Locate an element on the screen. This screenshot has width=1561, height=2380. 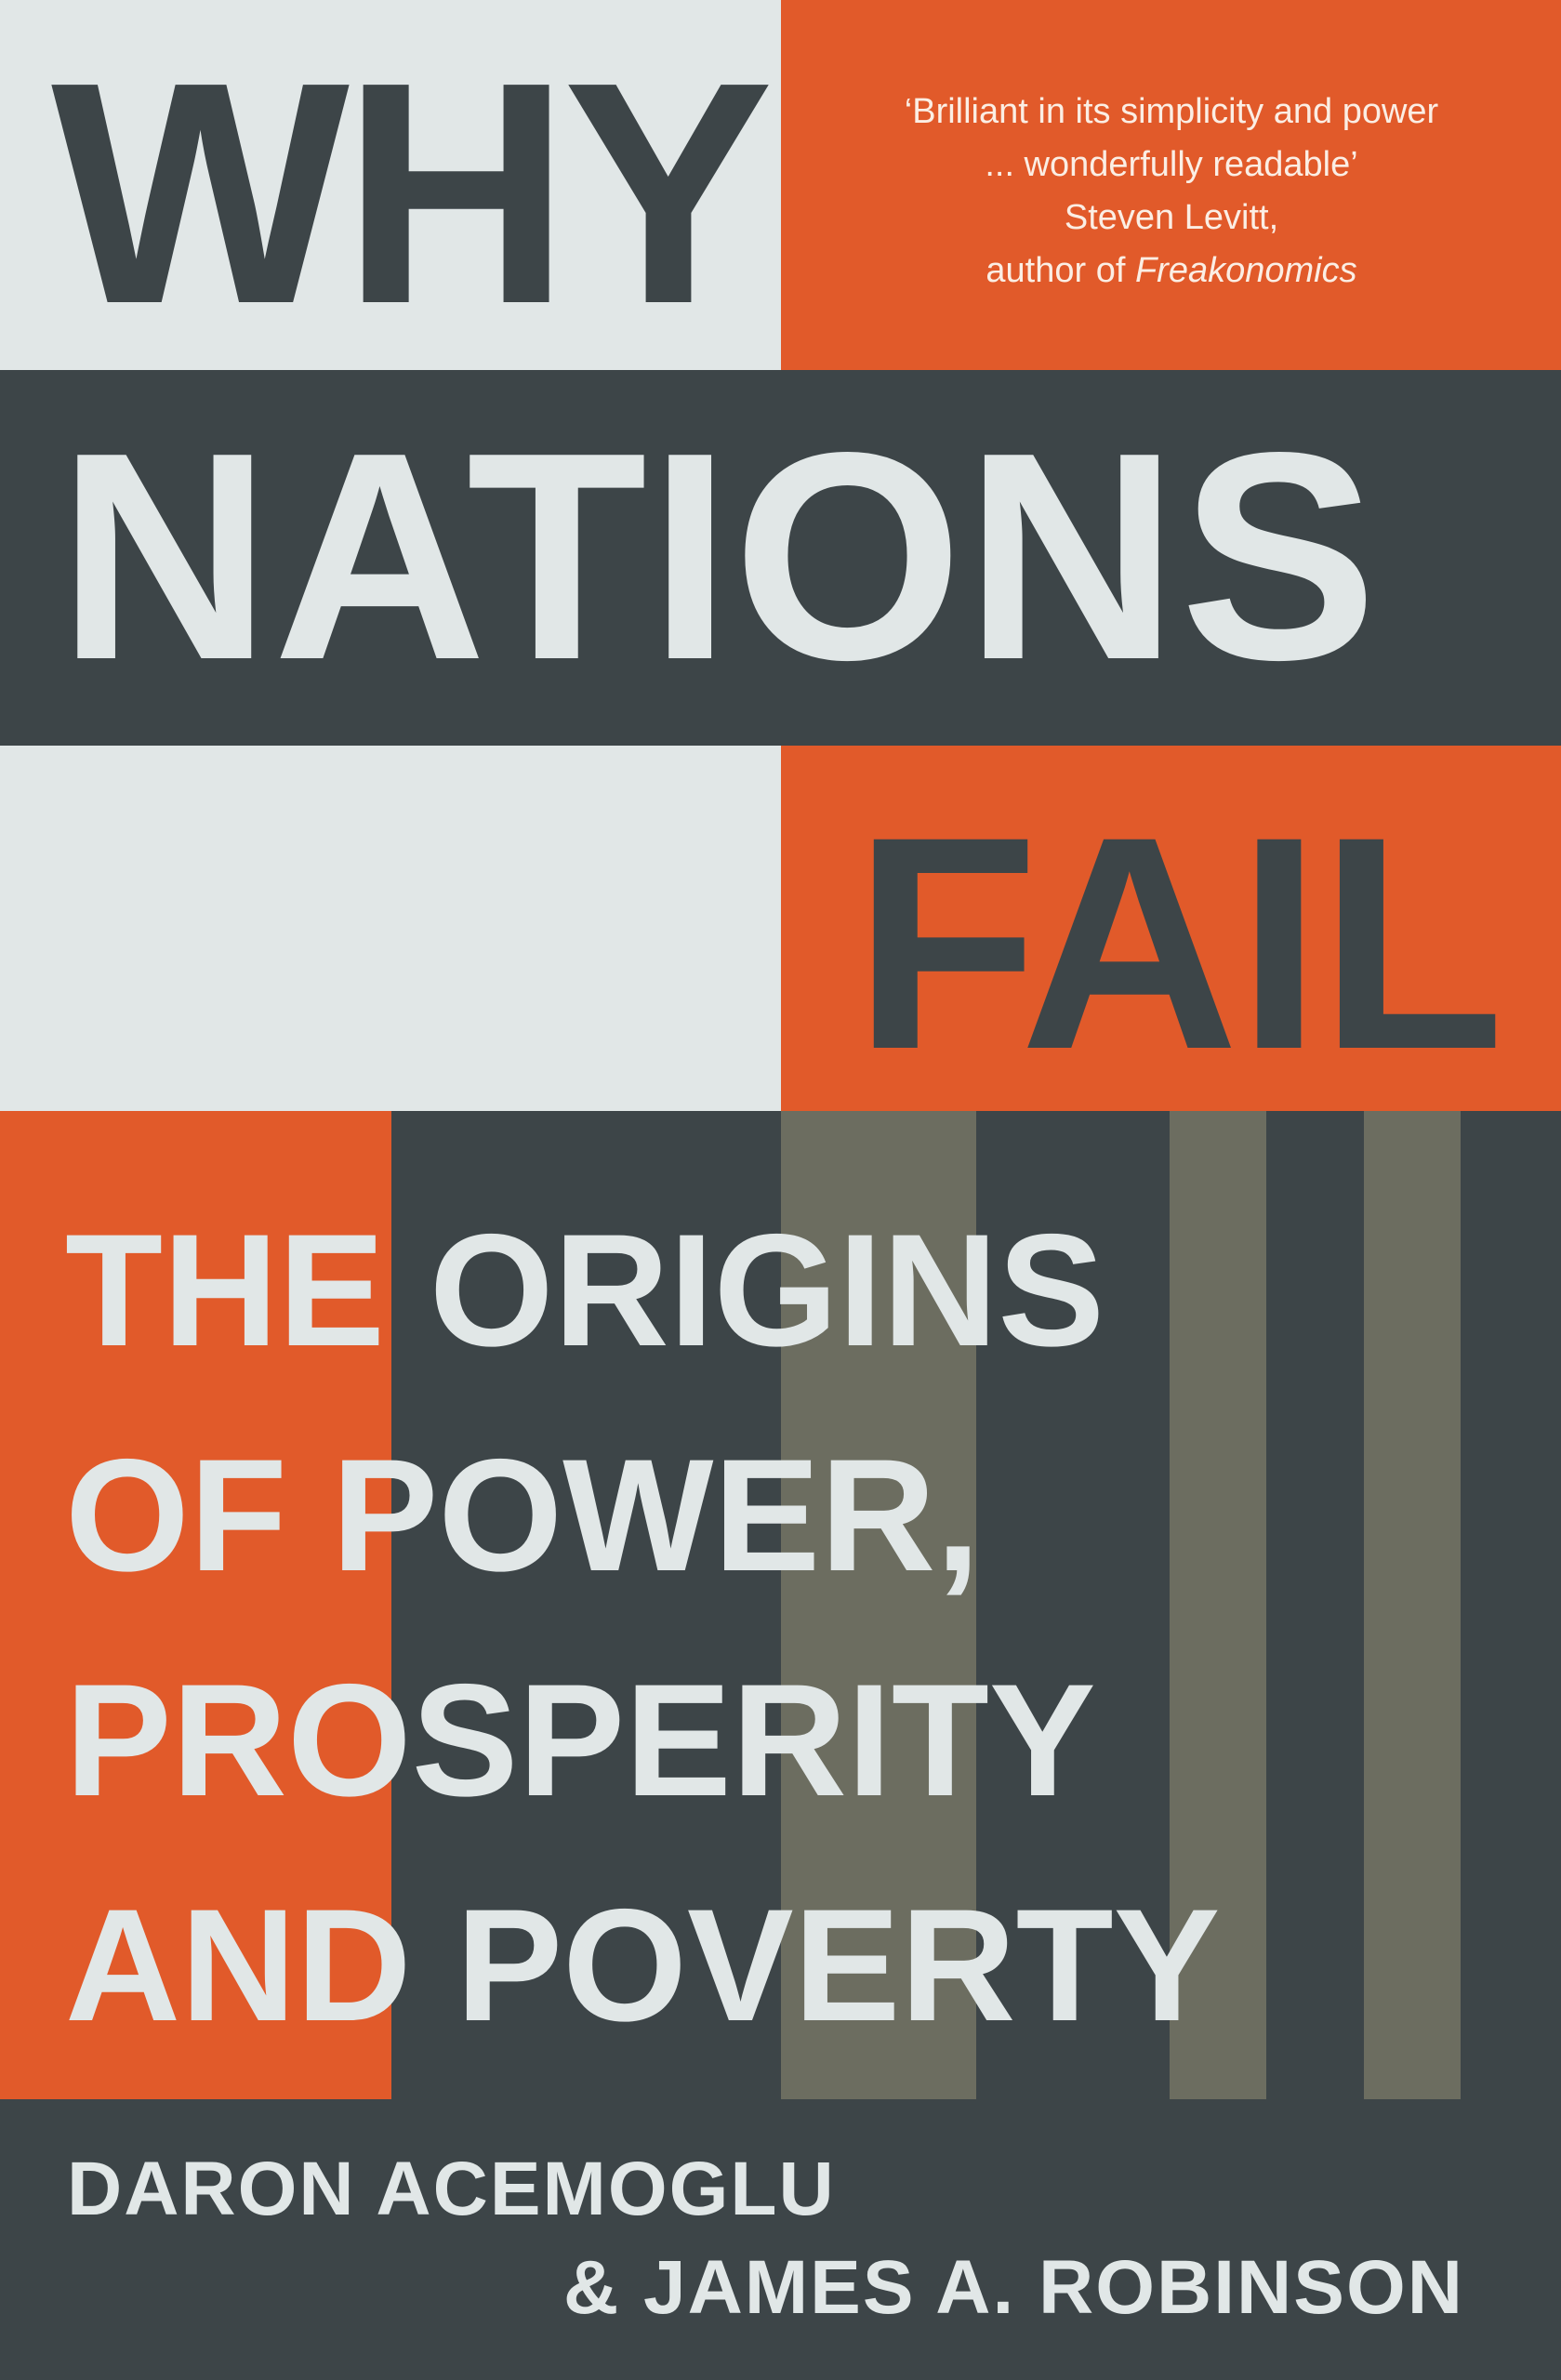
subtitle-line-1: THE ORIGINS is located at coordinates (585, 1290).